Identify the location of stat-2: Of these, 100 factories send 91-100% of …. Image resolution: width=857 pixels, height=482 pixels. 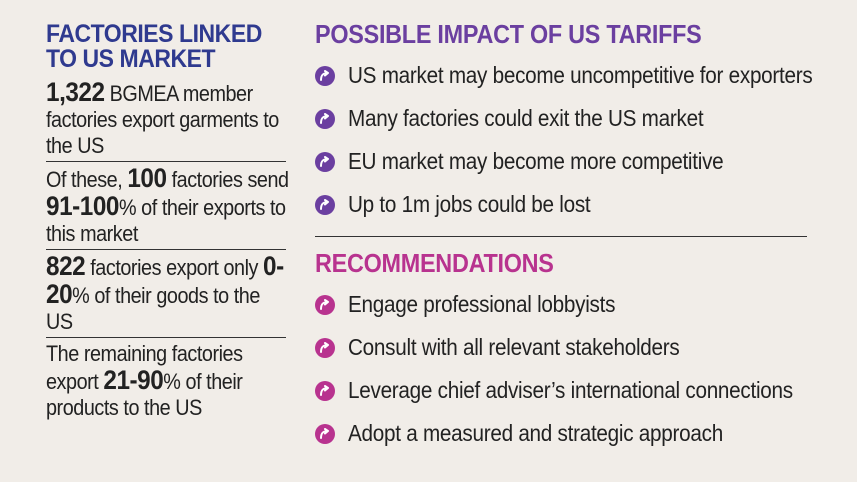
(167, 205).